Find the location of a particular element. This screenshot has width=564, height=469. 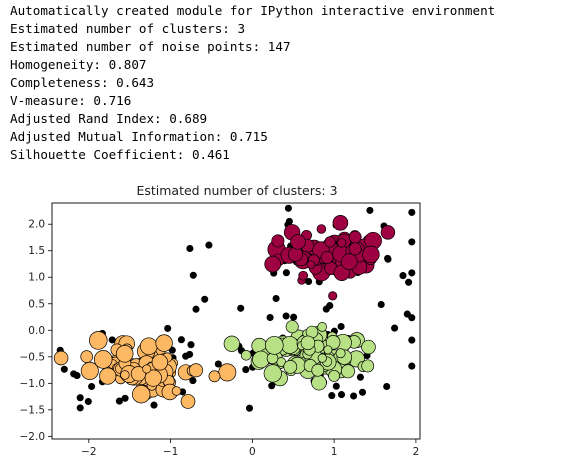

y-tick-label: −0.5 is located at coordinates (33, 357).